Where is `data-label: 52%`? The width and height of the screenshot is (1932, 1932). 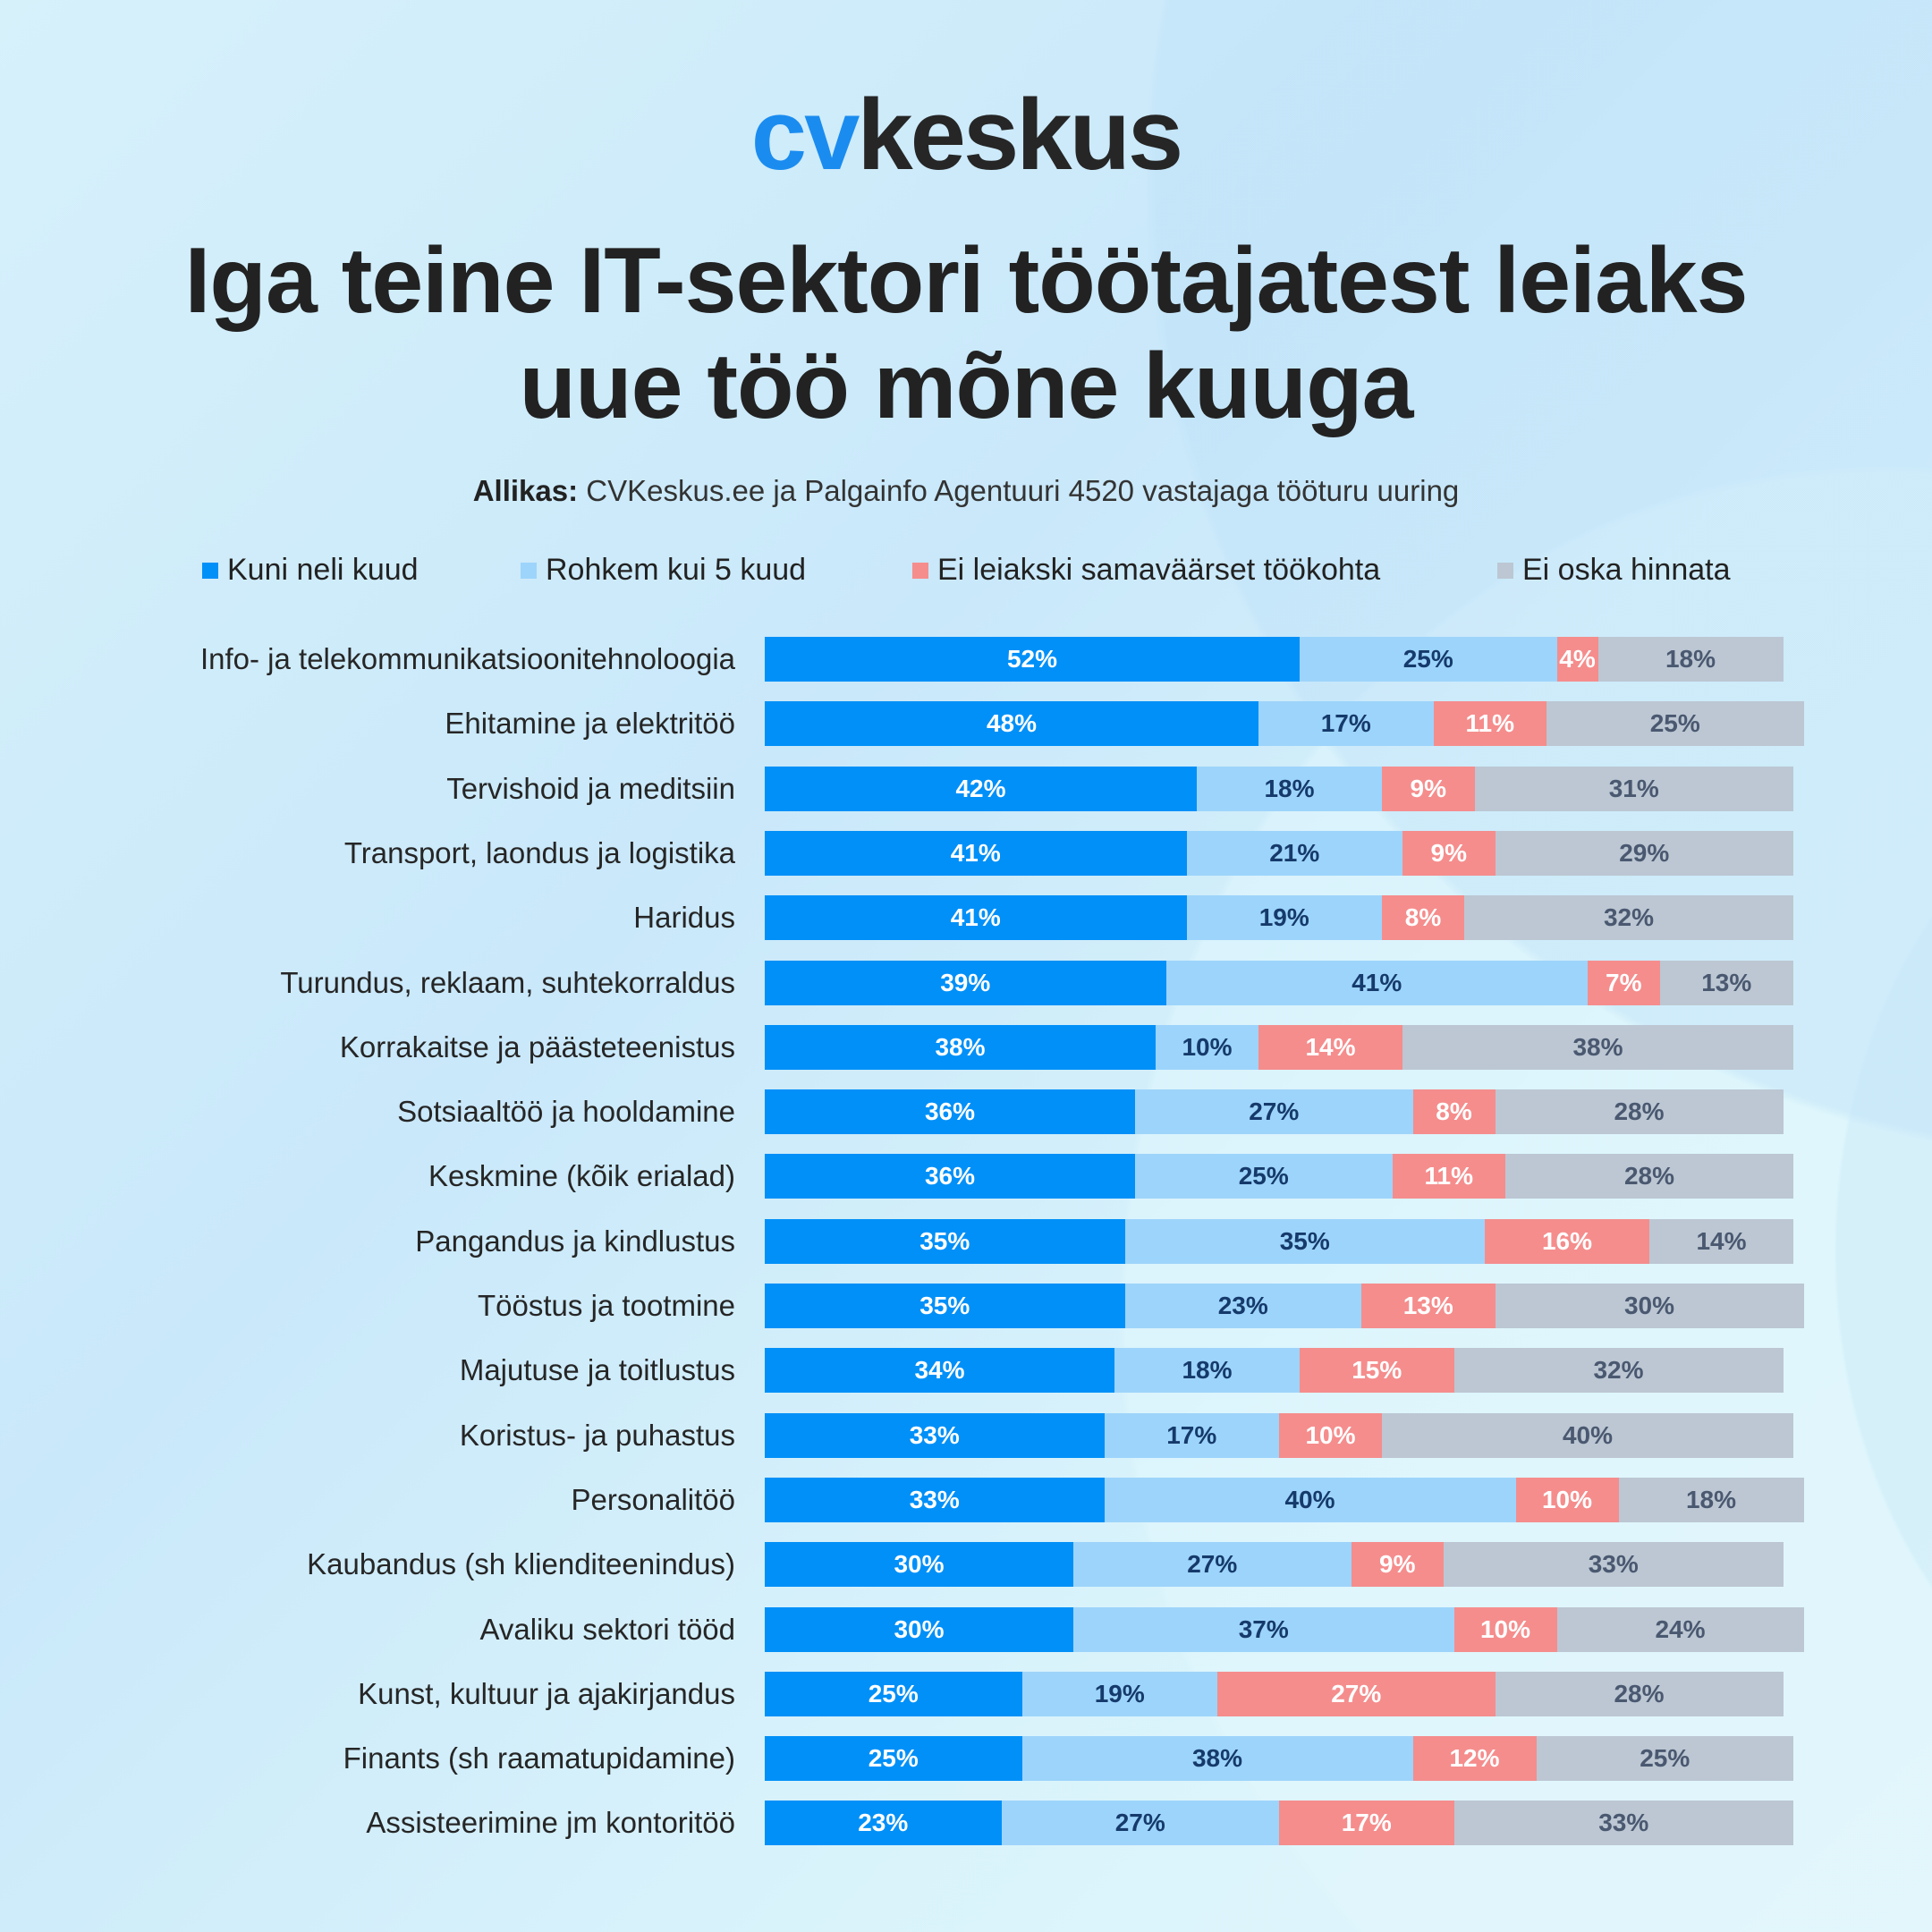 data-label: 52% is located at coordinates (1032, 659).